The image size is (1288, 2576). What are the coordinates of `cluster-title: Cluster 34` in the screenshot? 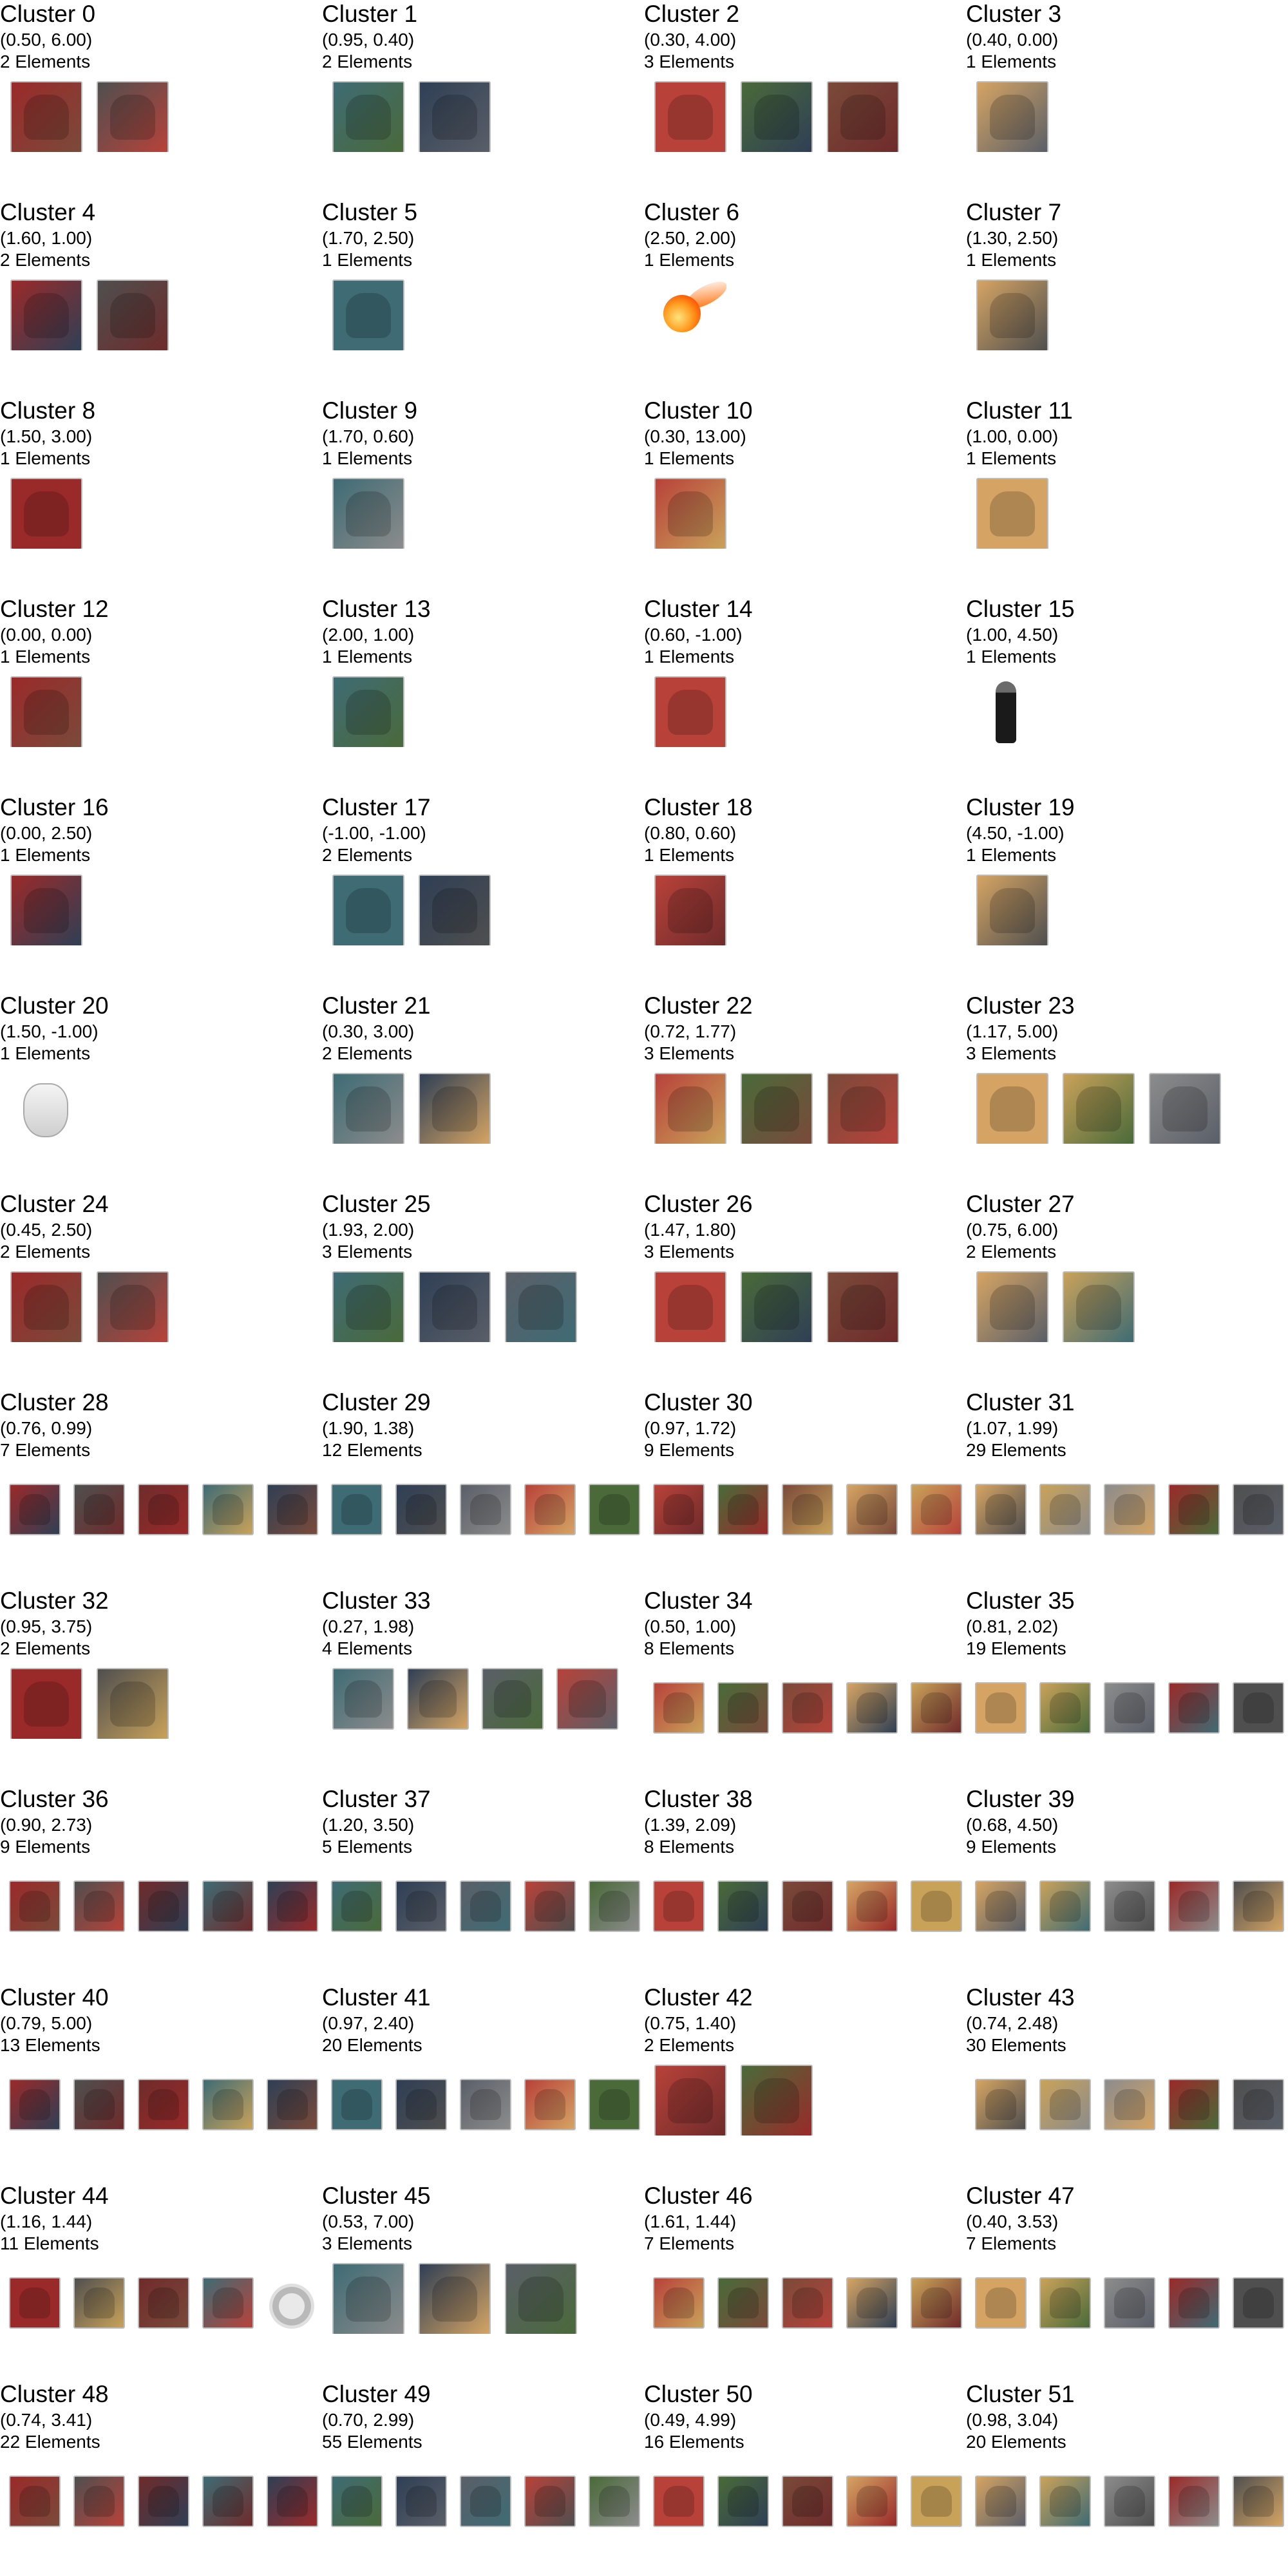 It's located at (698, 1601).